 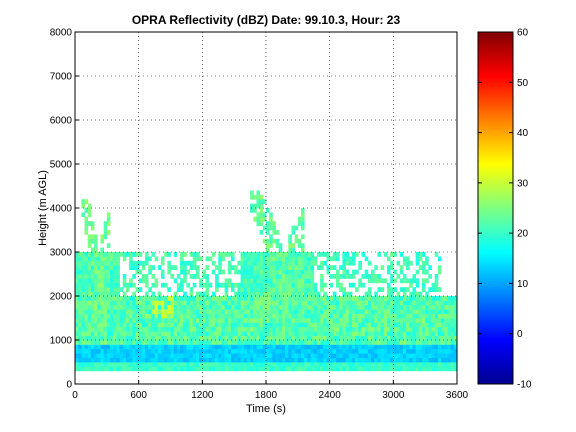 What do you see at coordinates (75, 395) in the screenshot?
I see `x-tick-label: 0` at bounding box center [75, 395].